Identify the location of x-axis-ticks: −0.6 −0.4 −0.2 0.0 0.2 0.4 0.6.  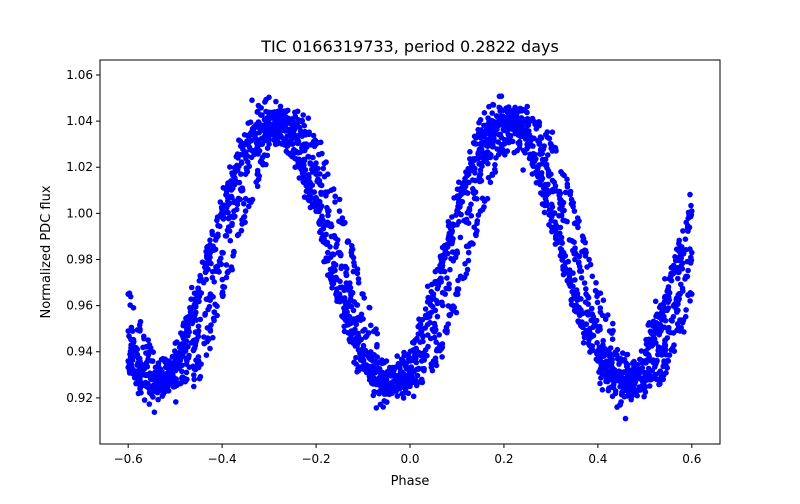
(407, 455).